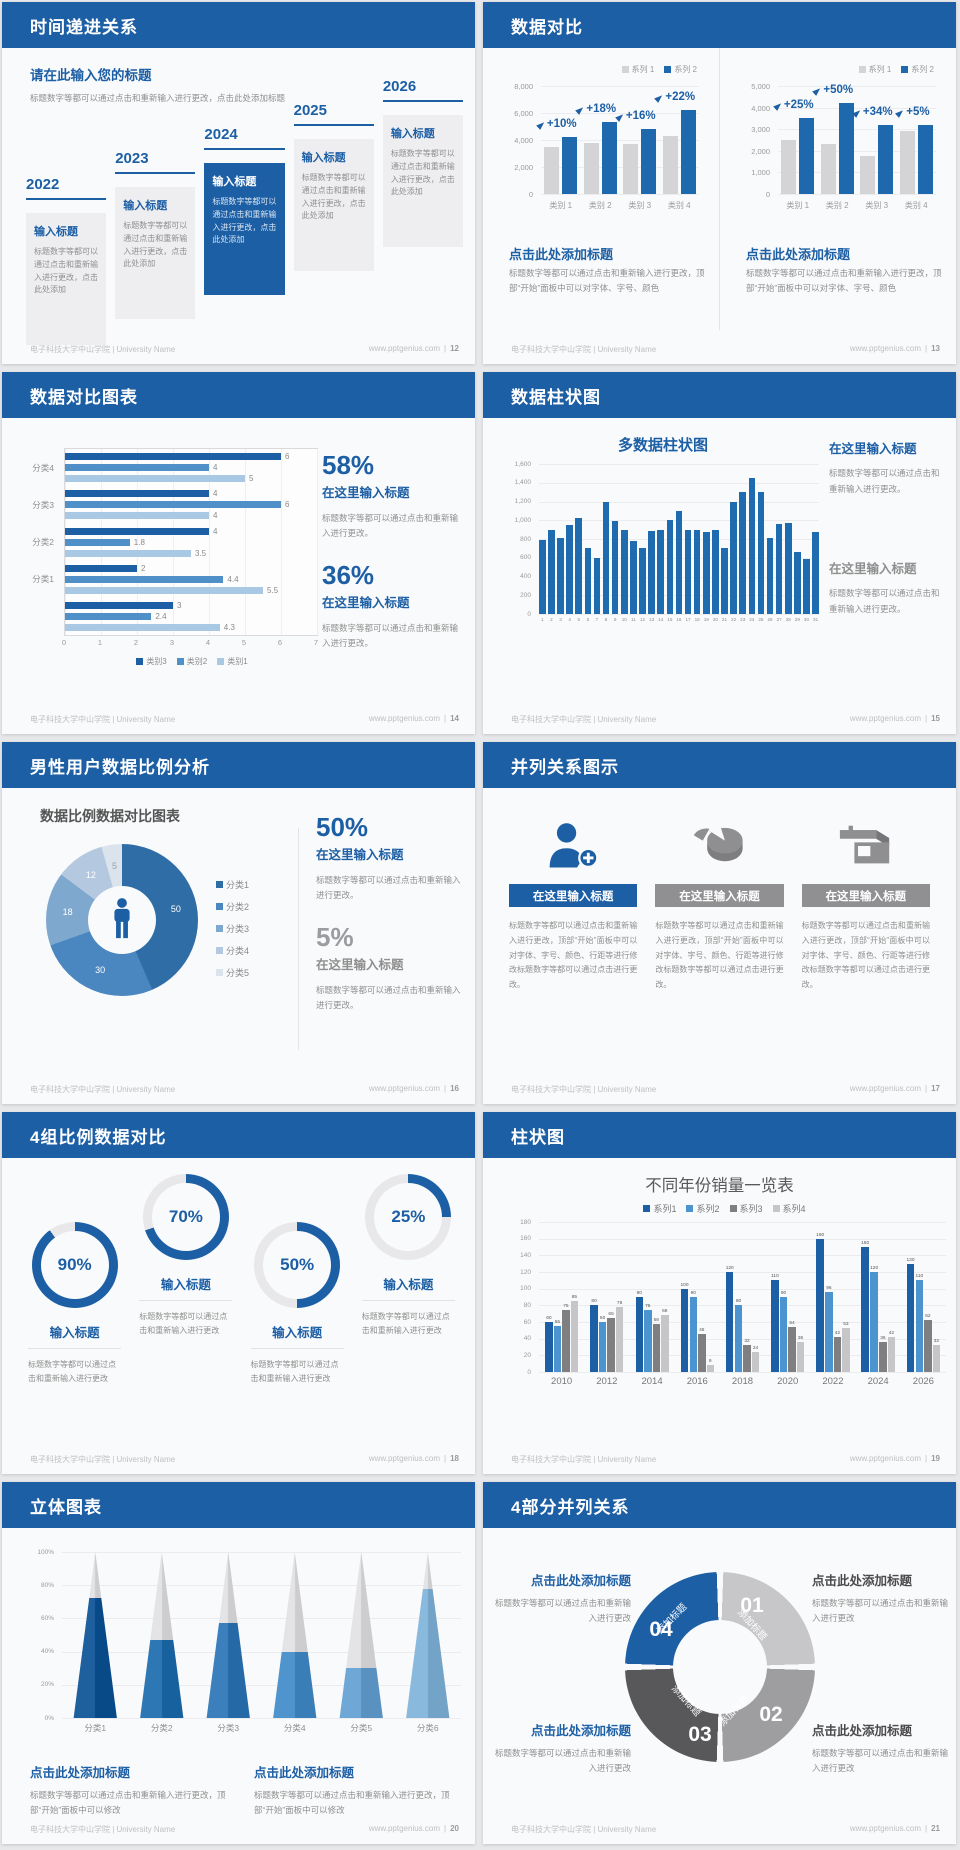 This screenshot has height=1850, width=960. Describe the element at coordinates (261, 1635) in the screenshot. I see `plot-area` at that location.